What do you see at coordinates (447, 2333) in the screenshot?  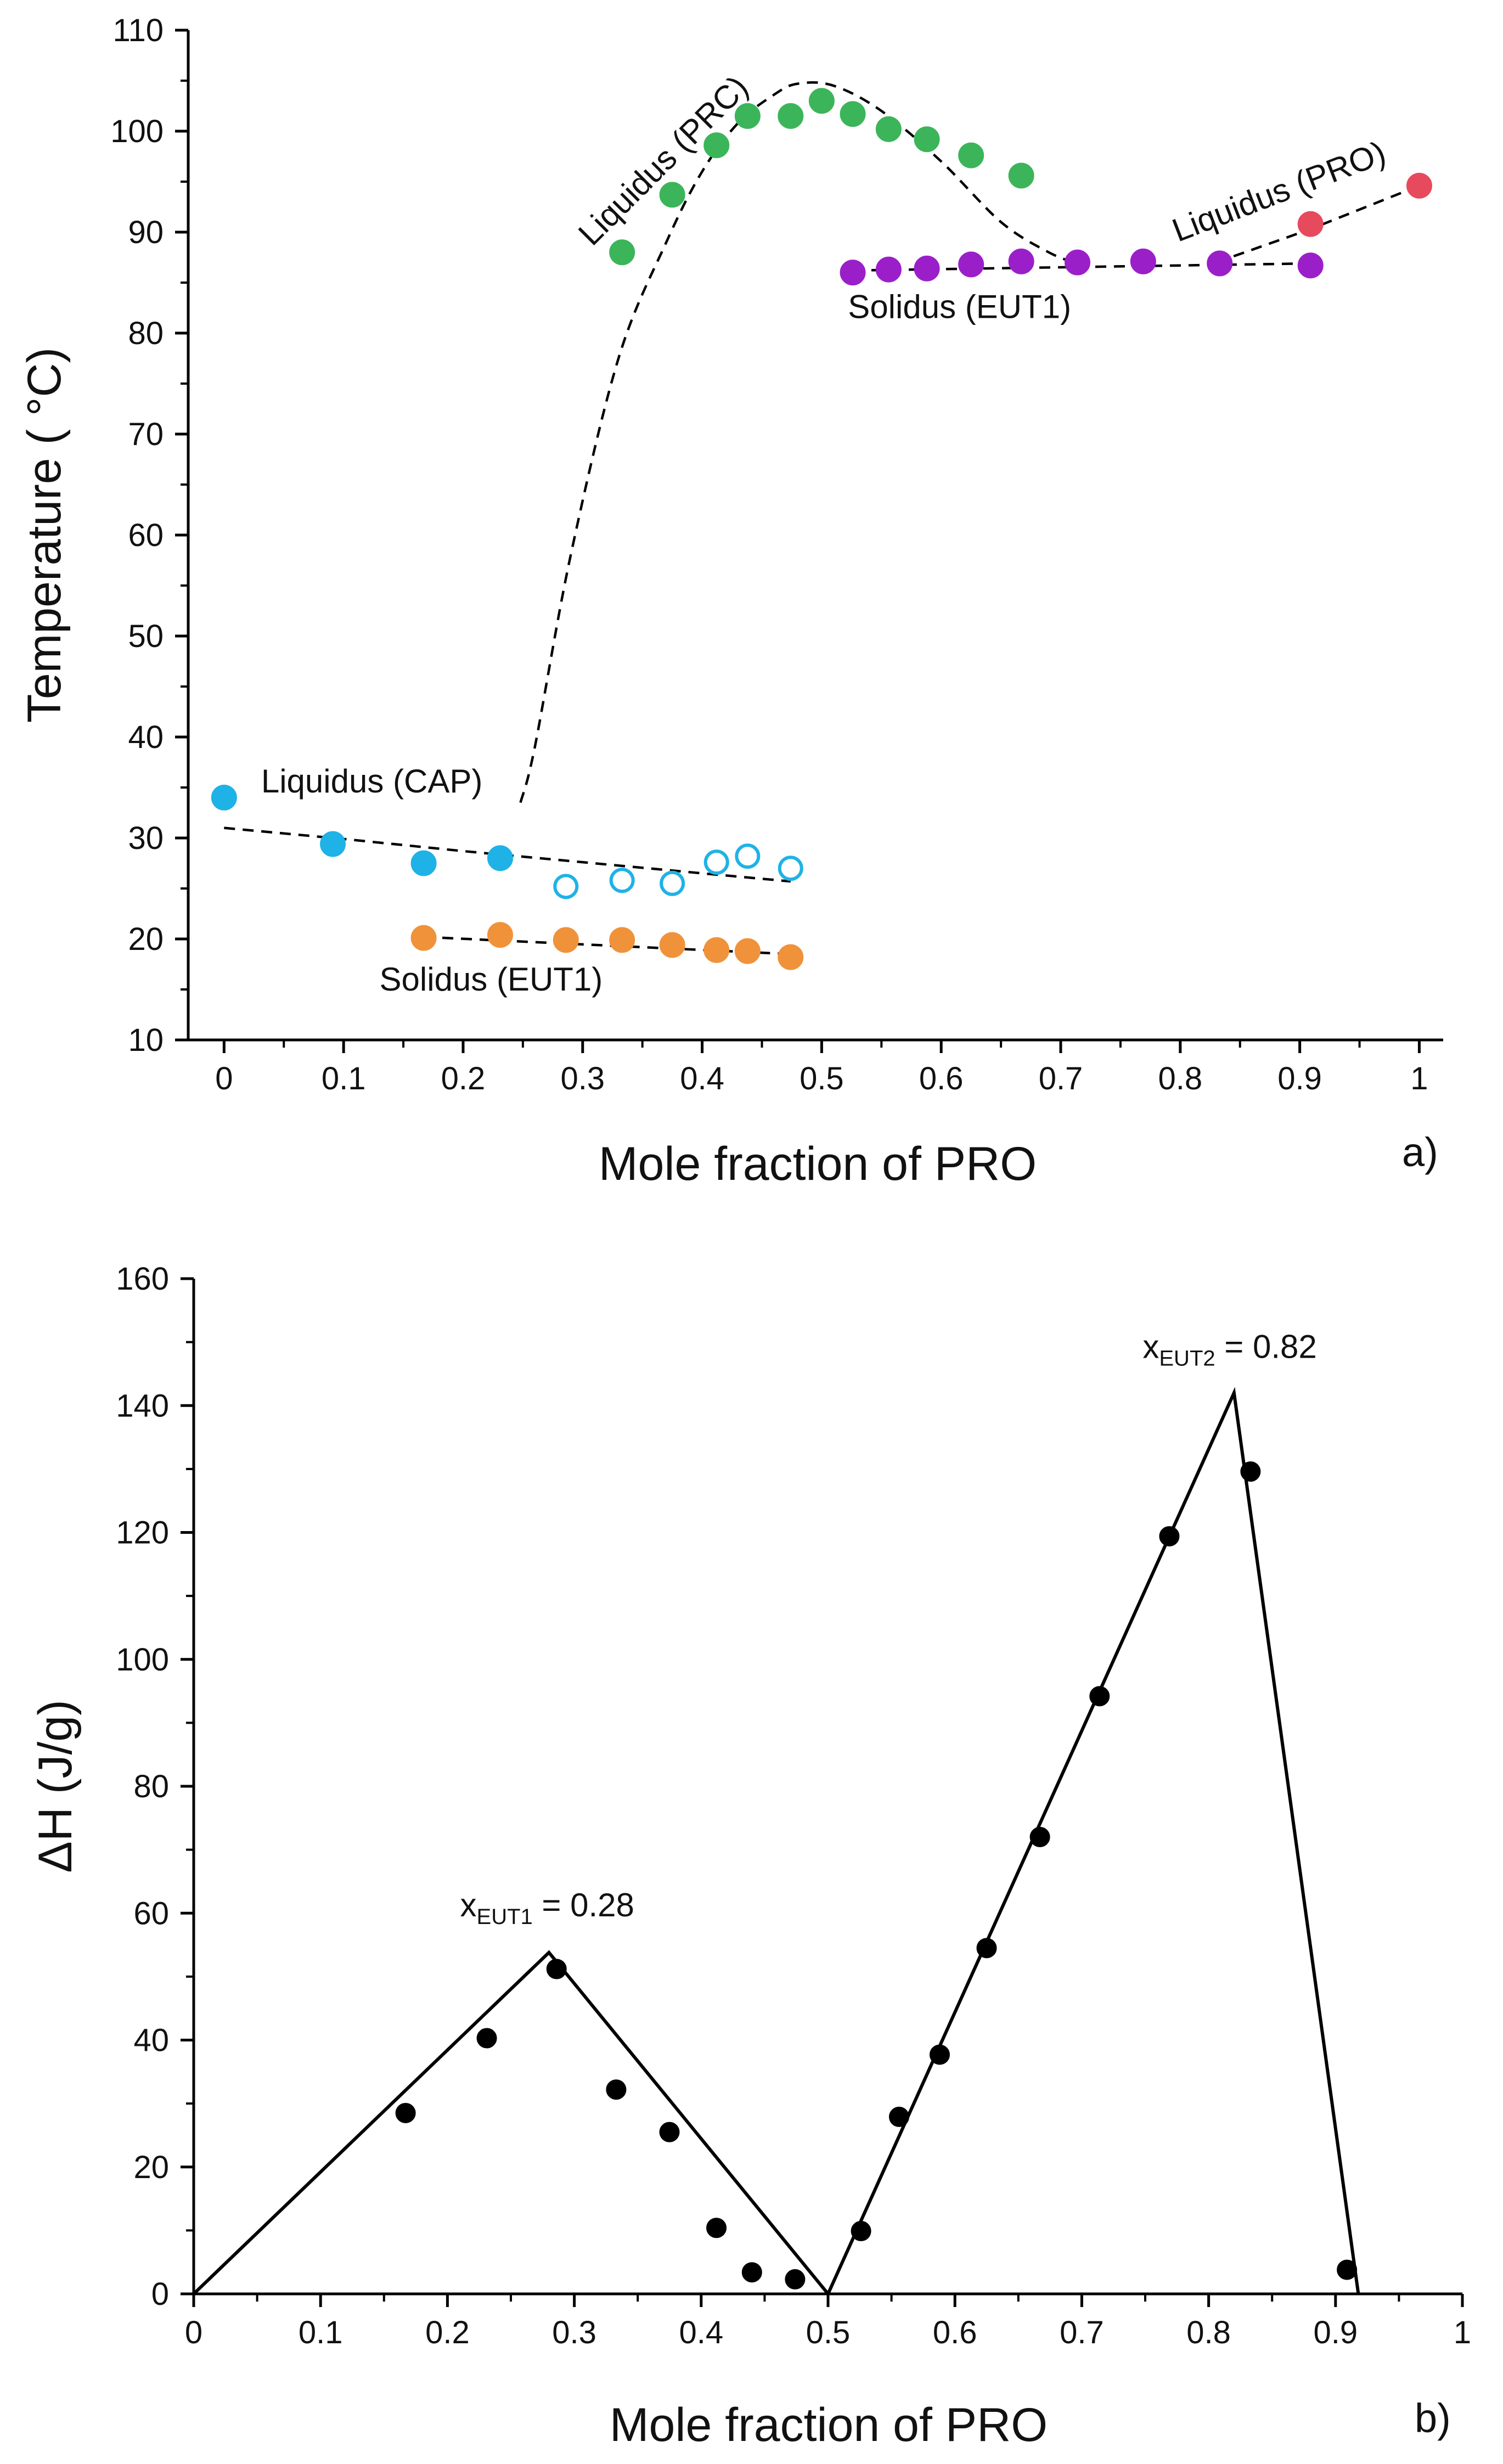 I see `b-x-tick-label-2: 0.2` at bounding box center [447, 2333].